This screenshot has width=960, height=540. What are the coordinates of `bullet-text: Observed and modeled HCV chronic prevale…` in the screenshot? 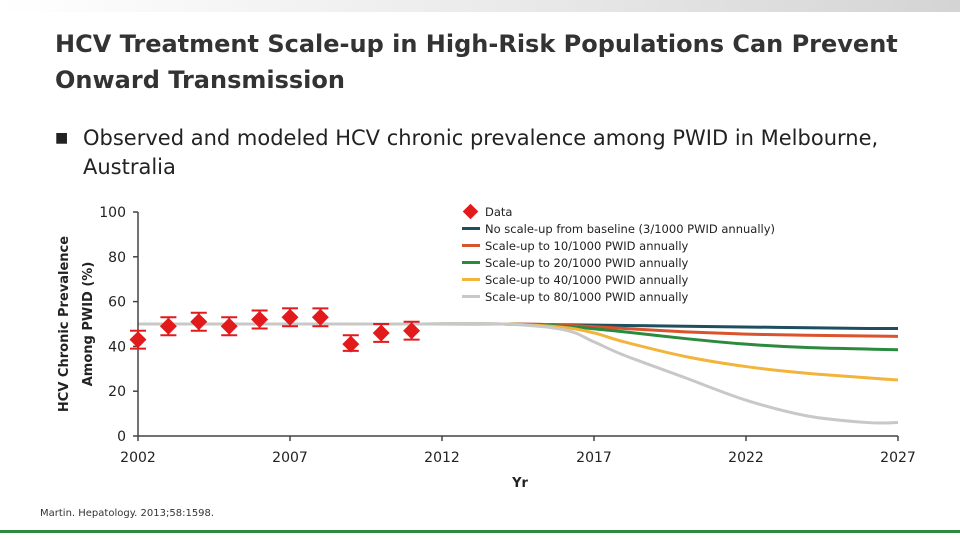 It's located at (481, 152).